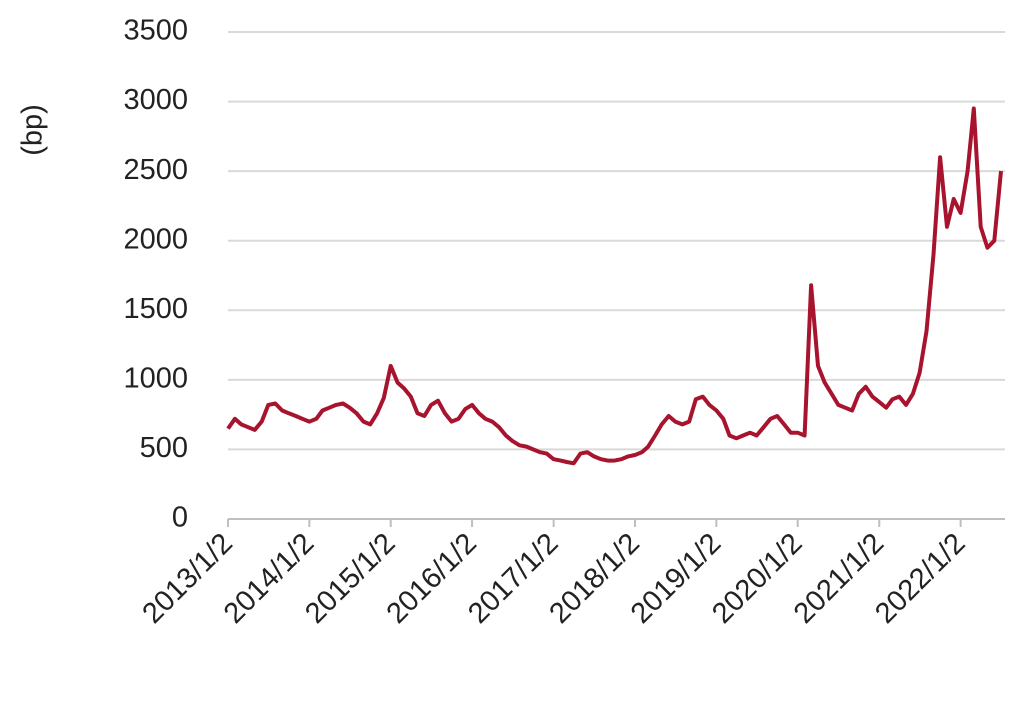  What do you see at coordinates (155, 239) in the screenshot?
I see `y-tick-label: 2000` at bounding box center [155, 239].